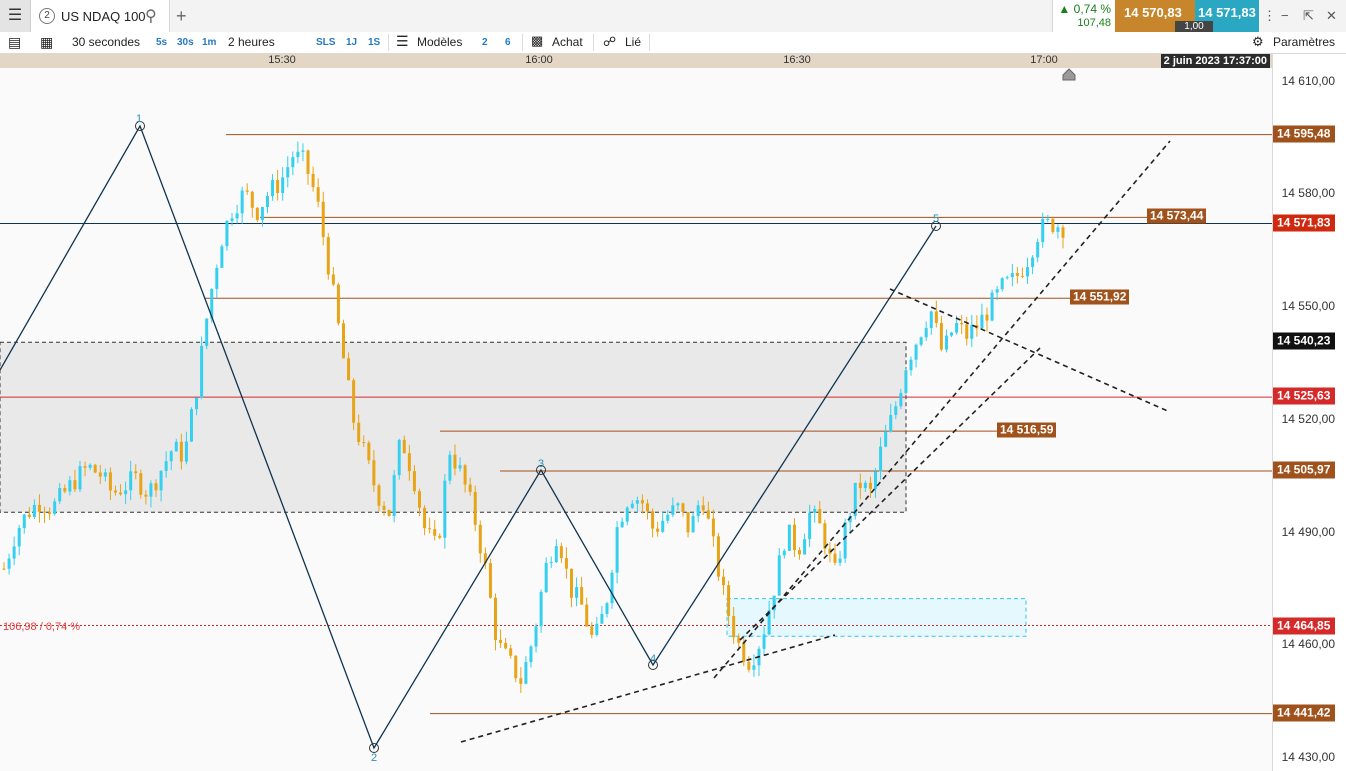  Describe the element at coordinates (876, 617) in the screenshot. I see `target-zone` at that location.